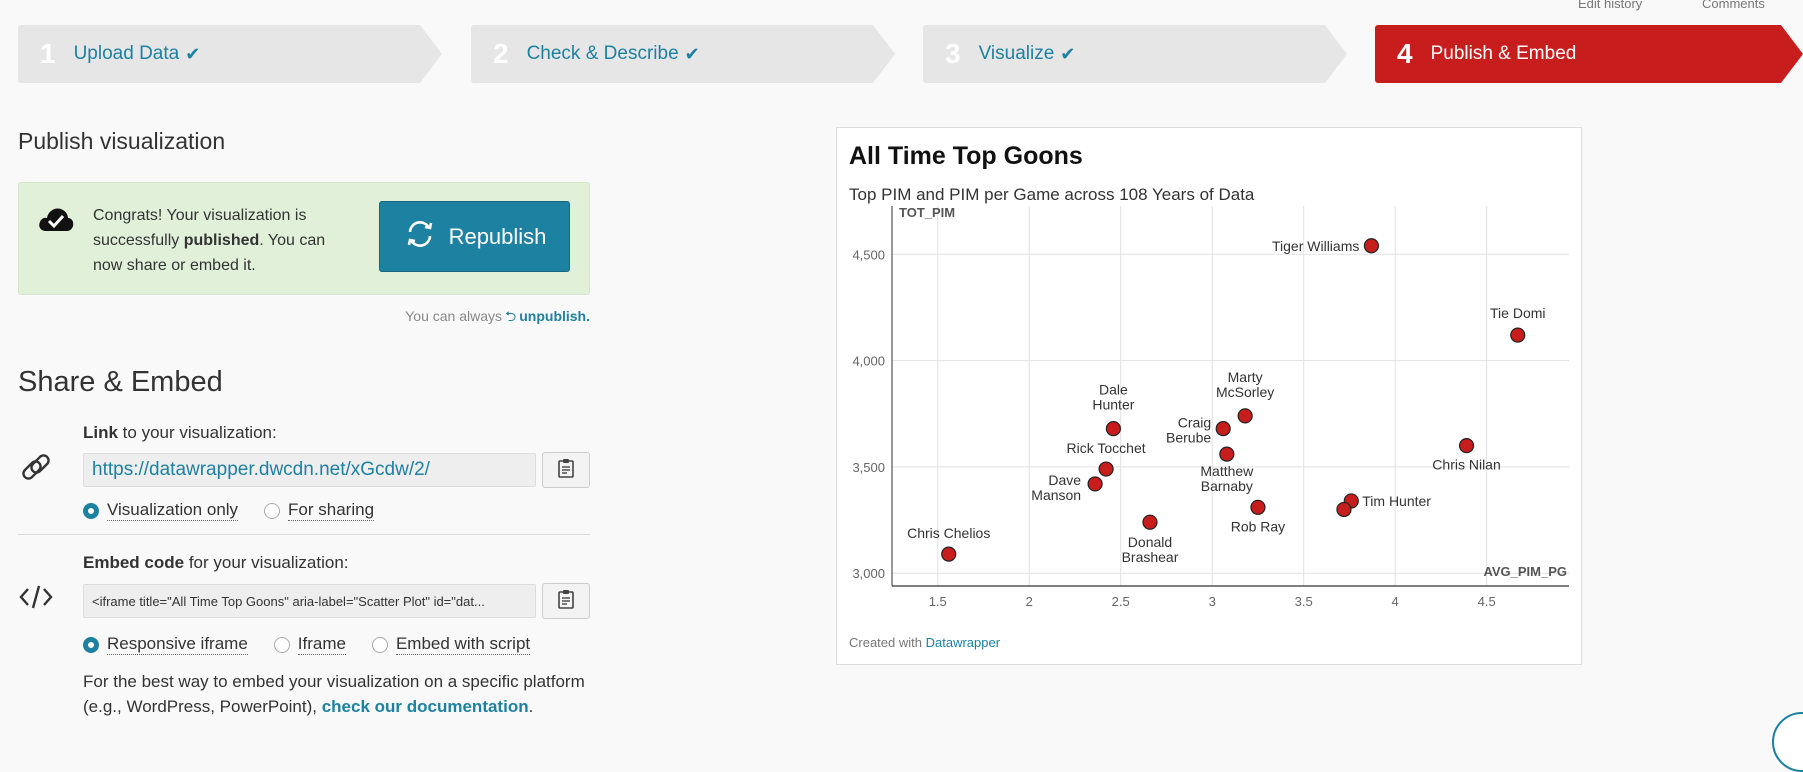  I want to click on point-label: Tiger Williams, so click(1315, 246).